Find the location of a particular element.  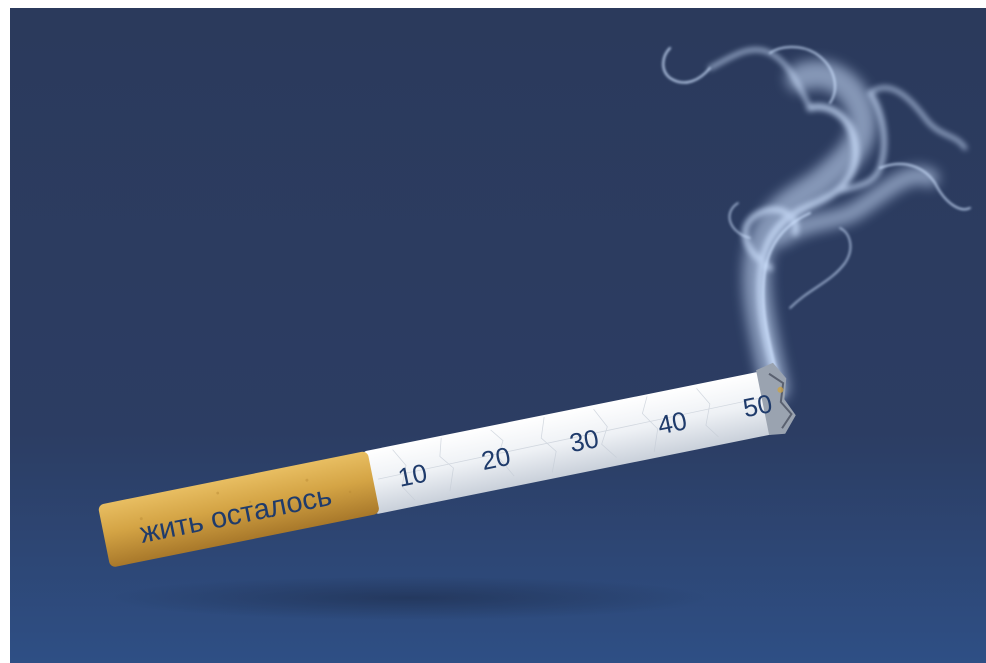

cigarette-filter is located at coordinates (238, 509).